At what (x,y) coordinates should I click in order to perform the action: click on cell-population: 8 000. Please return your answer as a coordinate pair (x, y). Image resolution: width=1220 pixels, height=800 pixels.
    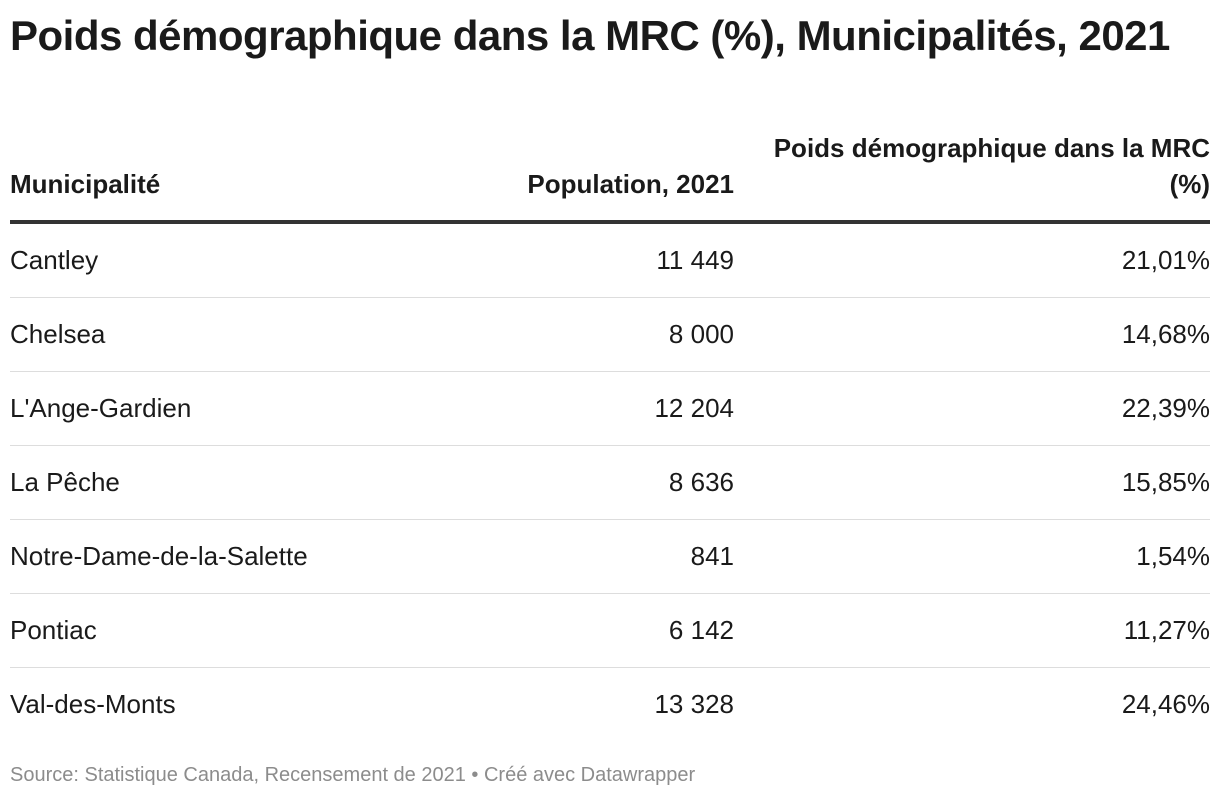
    Looking at the image, I should click on (588, 334).